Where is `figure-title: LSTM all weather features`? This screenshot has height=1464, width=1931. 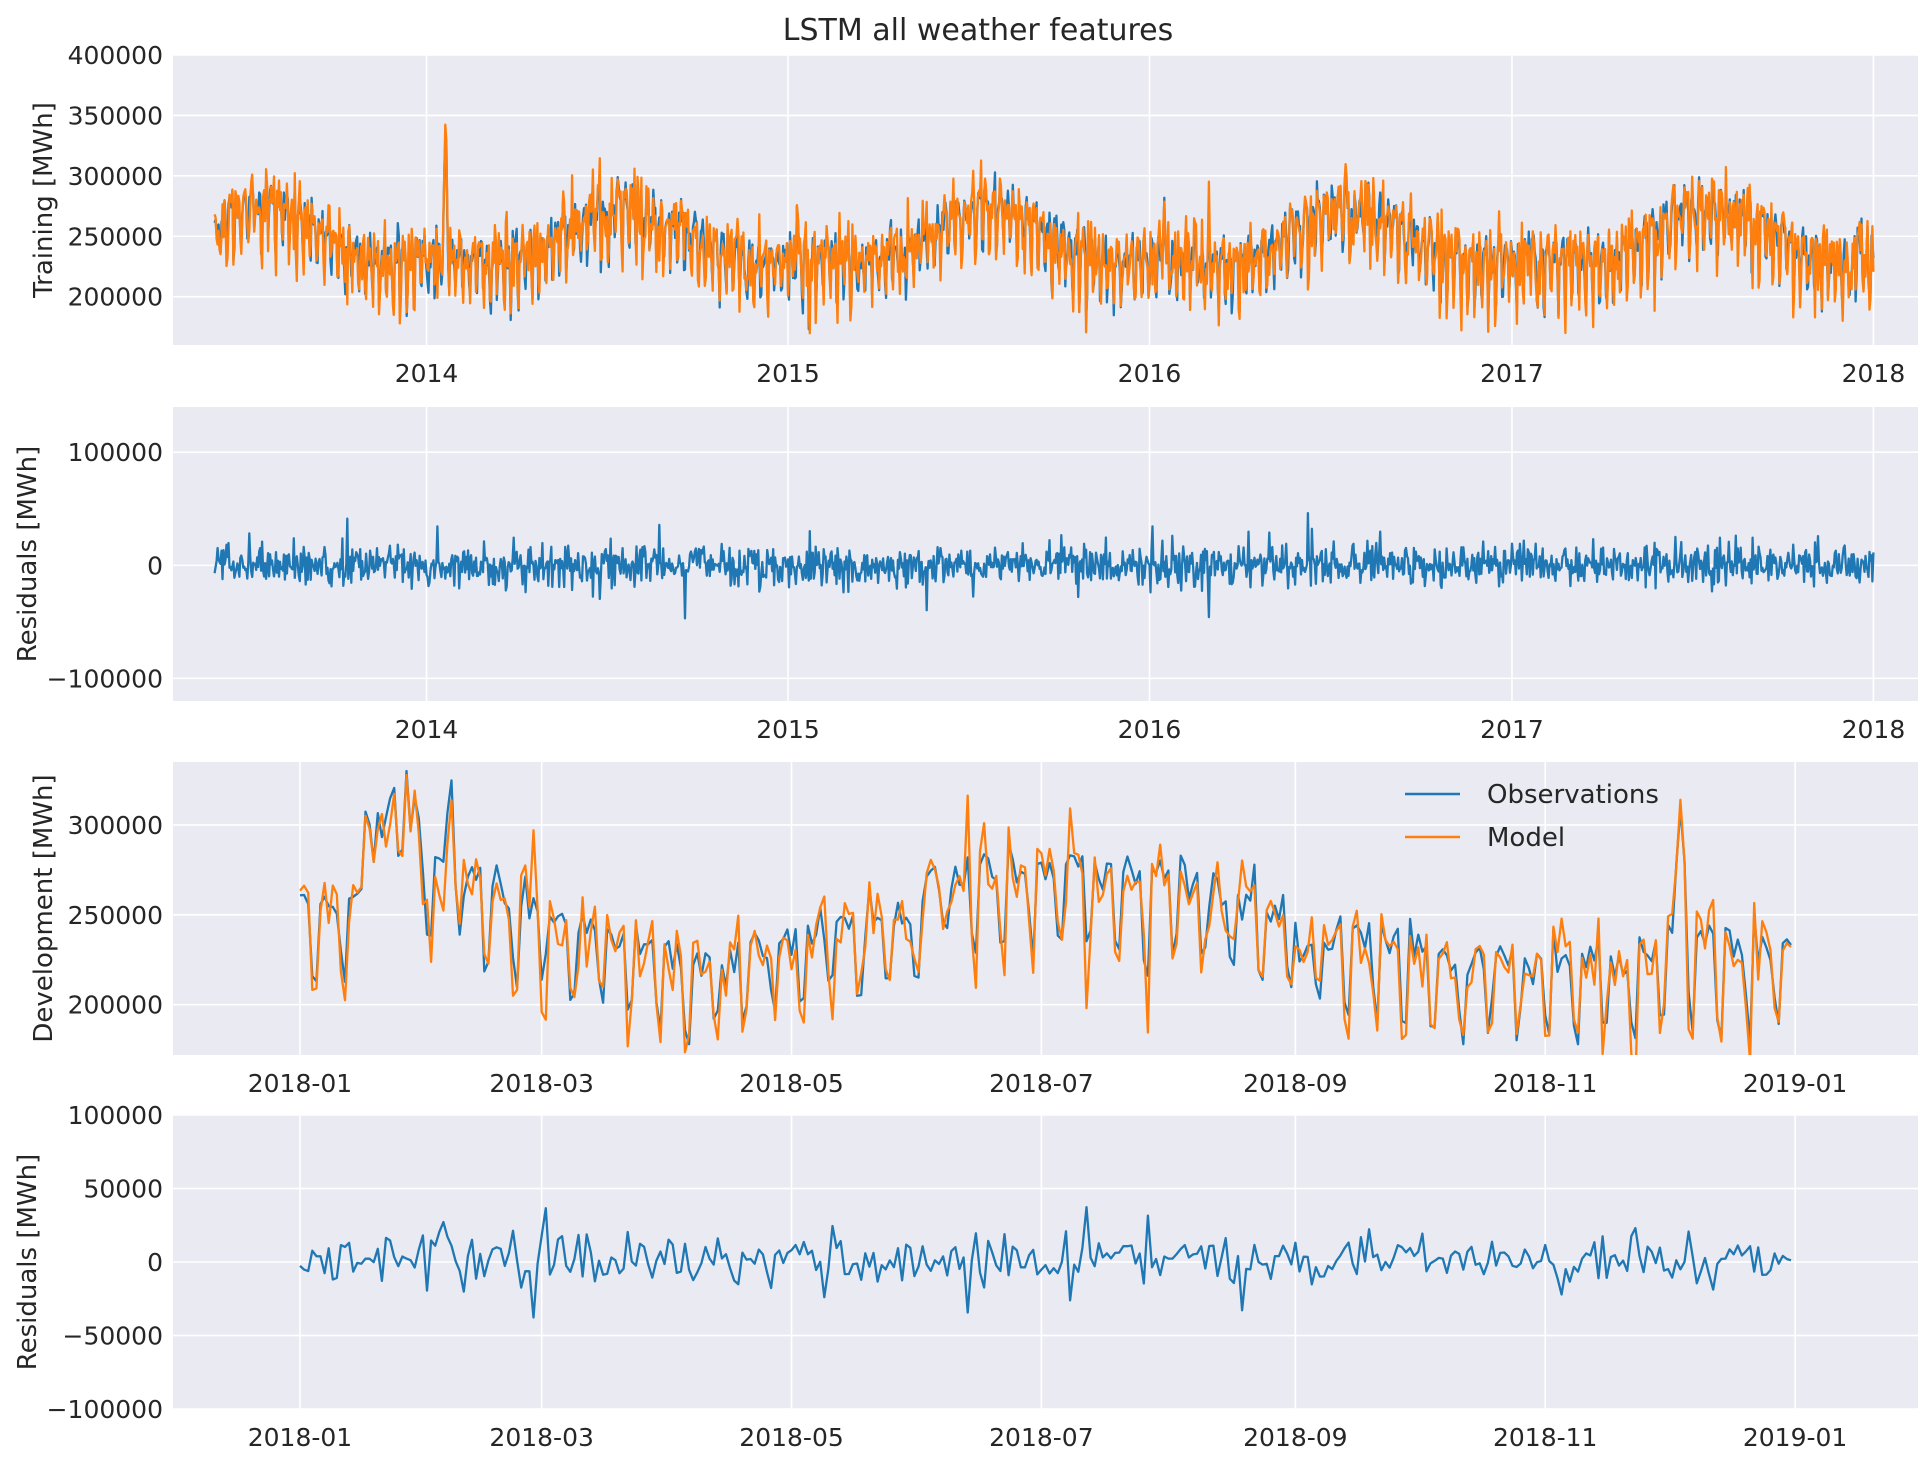 figure-title: LSTM all weather features is located at coordinates (978, 30).